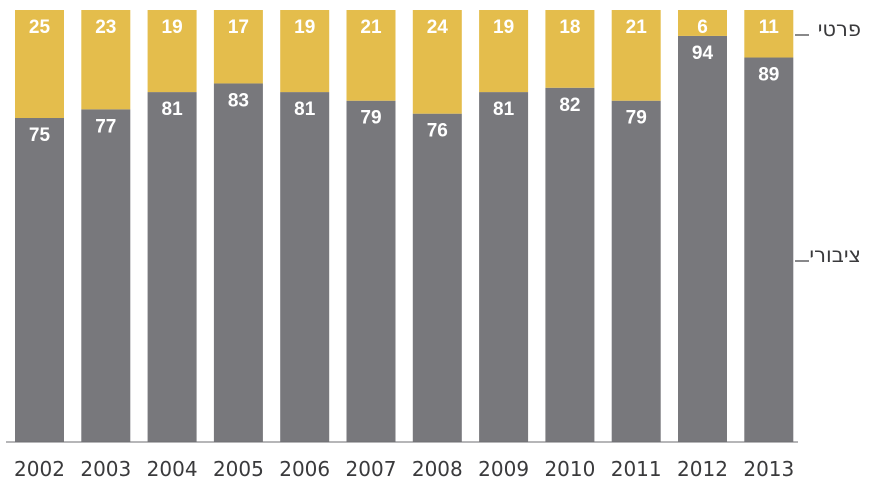 The width and height of the screenshot is (871, 479). I want to click on bar-private-2012, so click(702, 23).